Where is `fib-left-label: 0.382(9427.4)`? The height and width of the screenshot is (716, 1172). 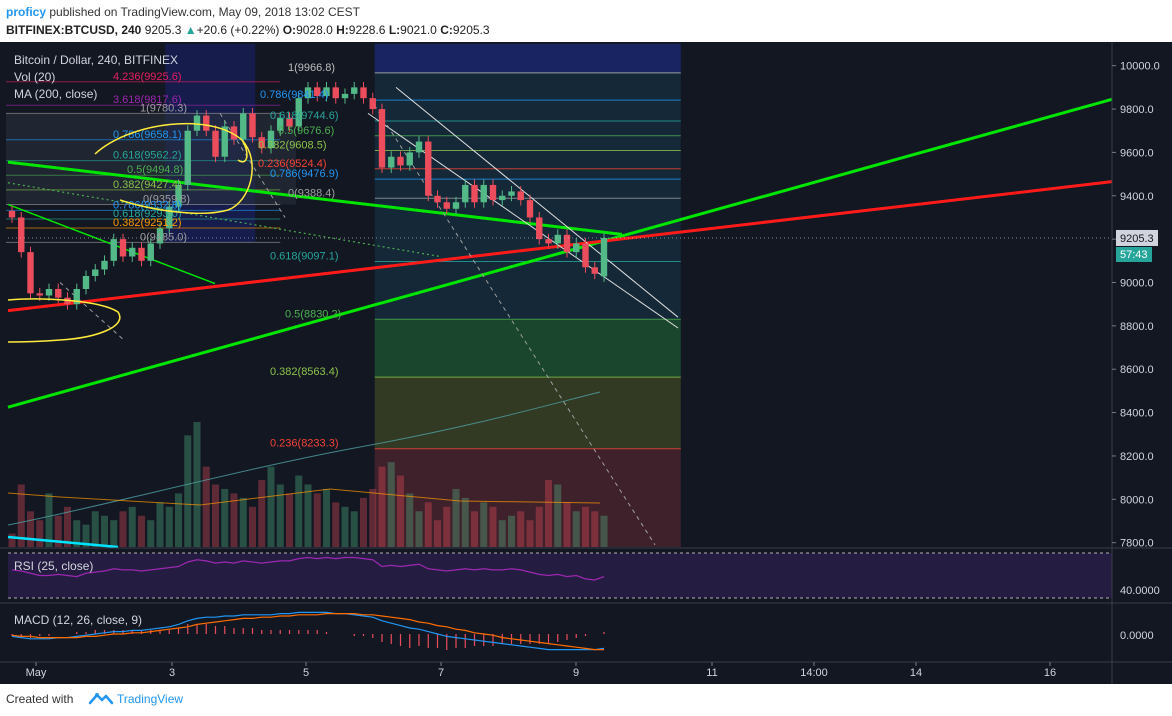 fib-left-label: 0.382(9427.4) is located at coordinates (147, 185).